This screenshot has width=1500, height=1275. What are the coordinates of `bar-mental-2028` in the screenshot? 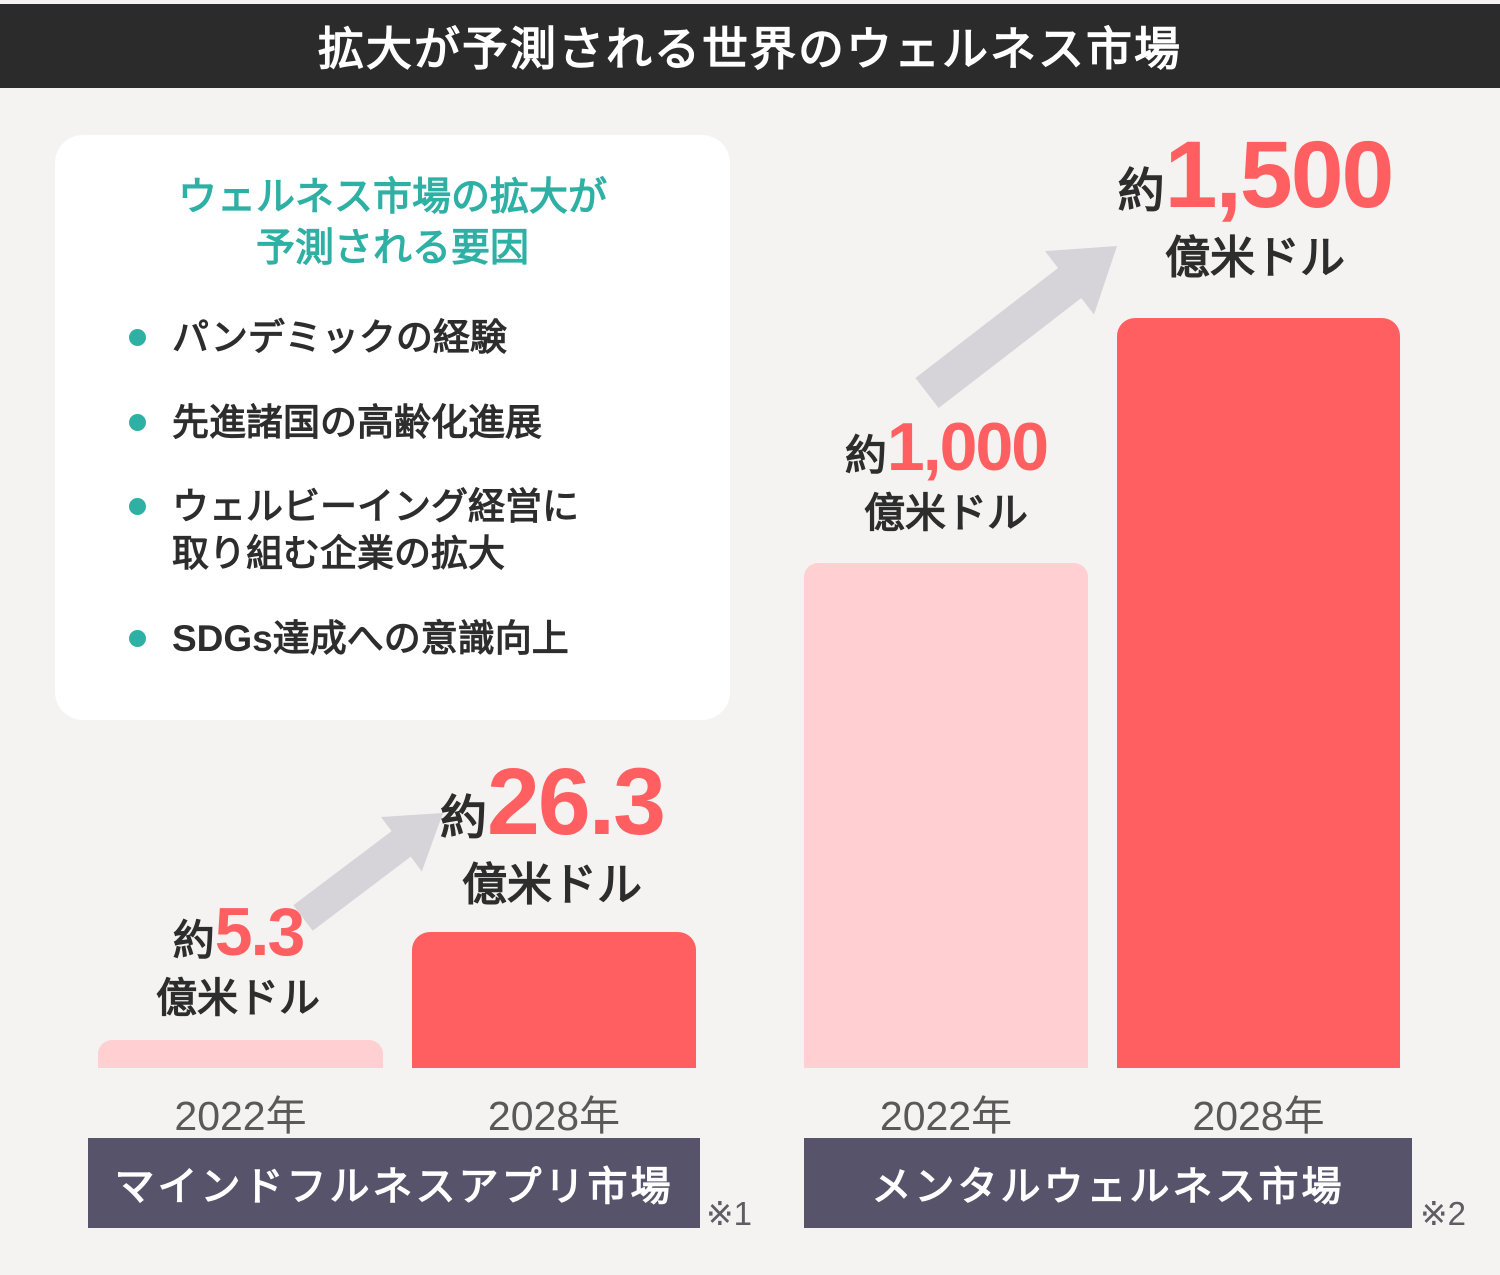 It's located at (1258, 693).